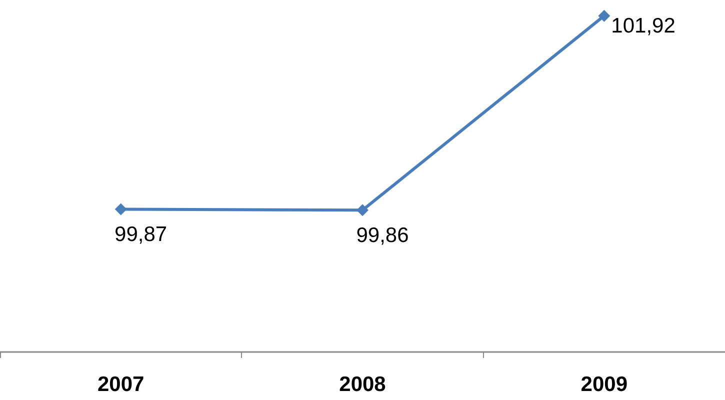  I want to click on data-label: 101,92, so click(643, 26).